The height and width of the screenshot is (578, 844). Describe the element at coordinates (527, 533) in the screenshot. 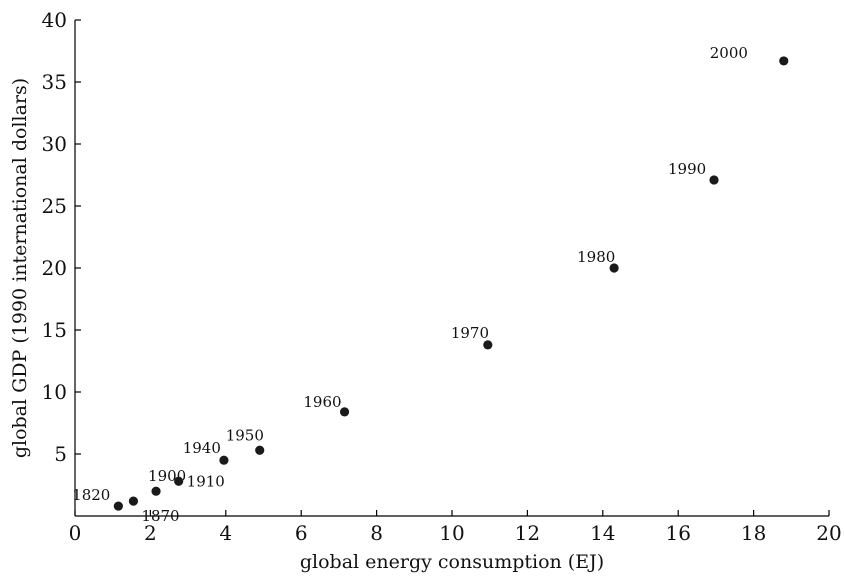

I see `x-tick-label: 12` at that location.